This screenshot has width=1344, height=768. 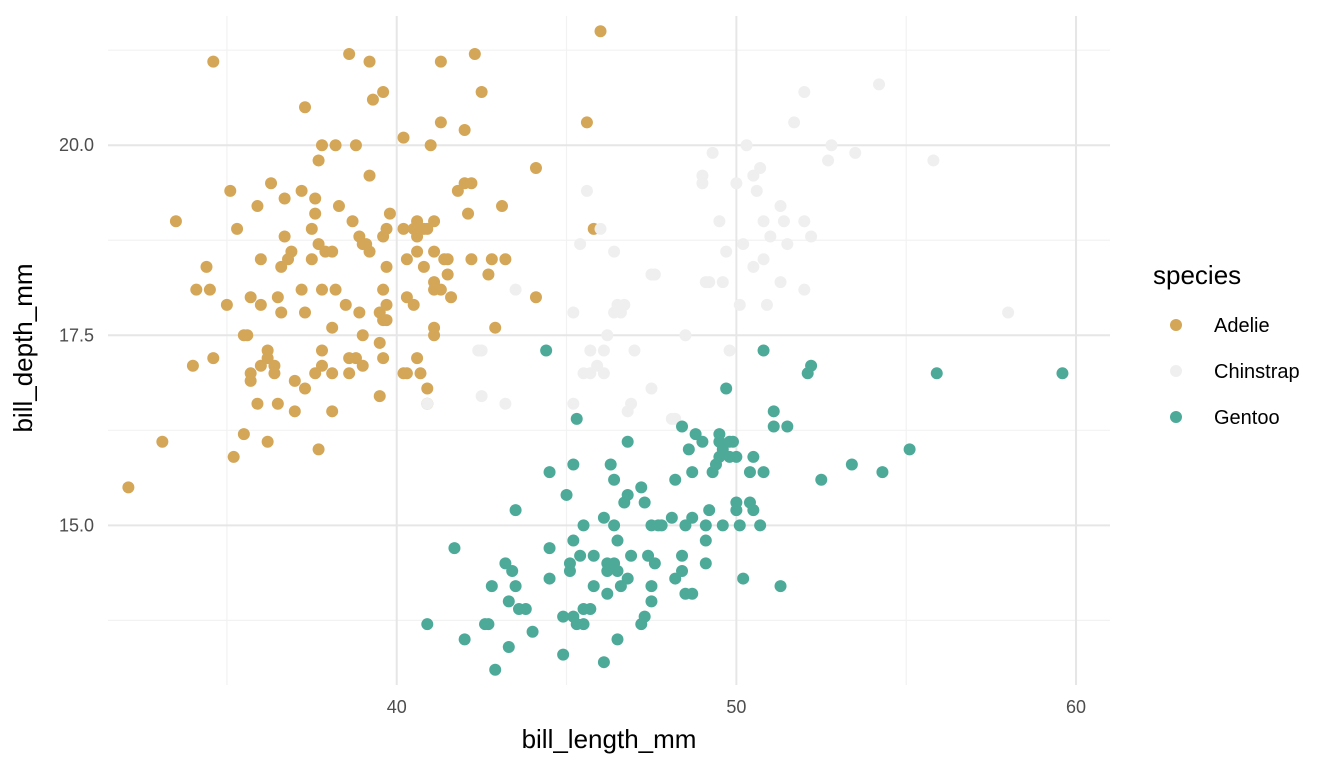 What do you see at coordinates (76, 335) in the screenshot?
I see `y-tick-labels: 15.0 17.5 20.0` at bounding box center [76, 335].